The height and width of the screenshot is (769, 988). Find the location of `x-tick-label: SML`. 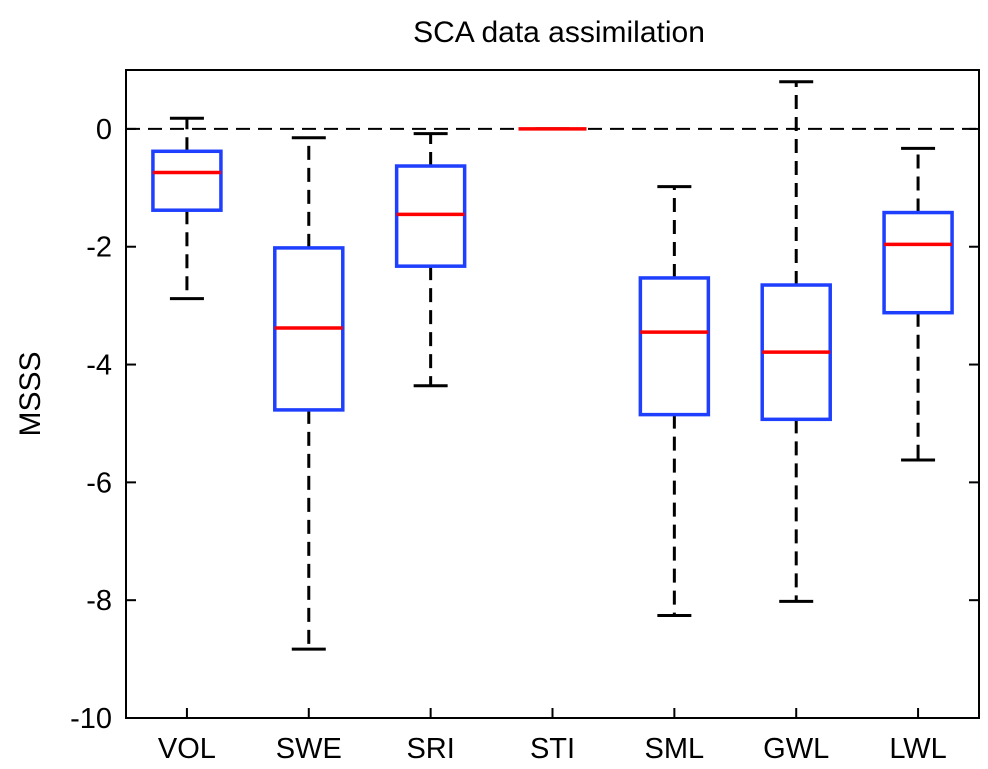

x-tick-label: SML is located at coordinates (675, 749).